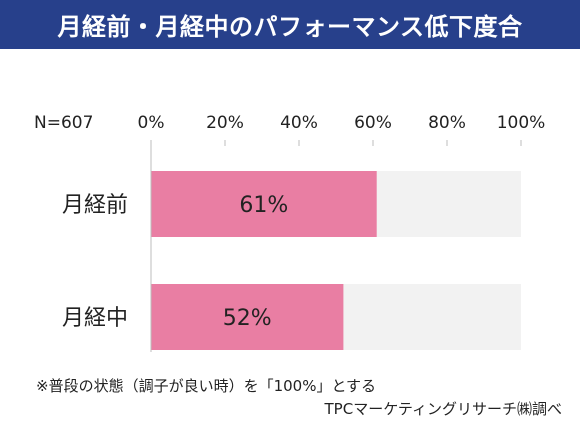  I want to click on source-credit: TPCマーケティングリサーチ㈱調べ, so click(443, 409).